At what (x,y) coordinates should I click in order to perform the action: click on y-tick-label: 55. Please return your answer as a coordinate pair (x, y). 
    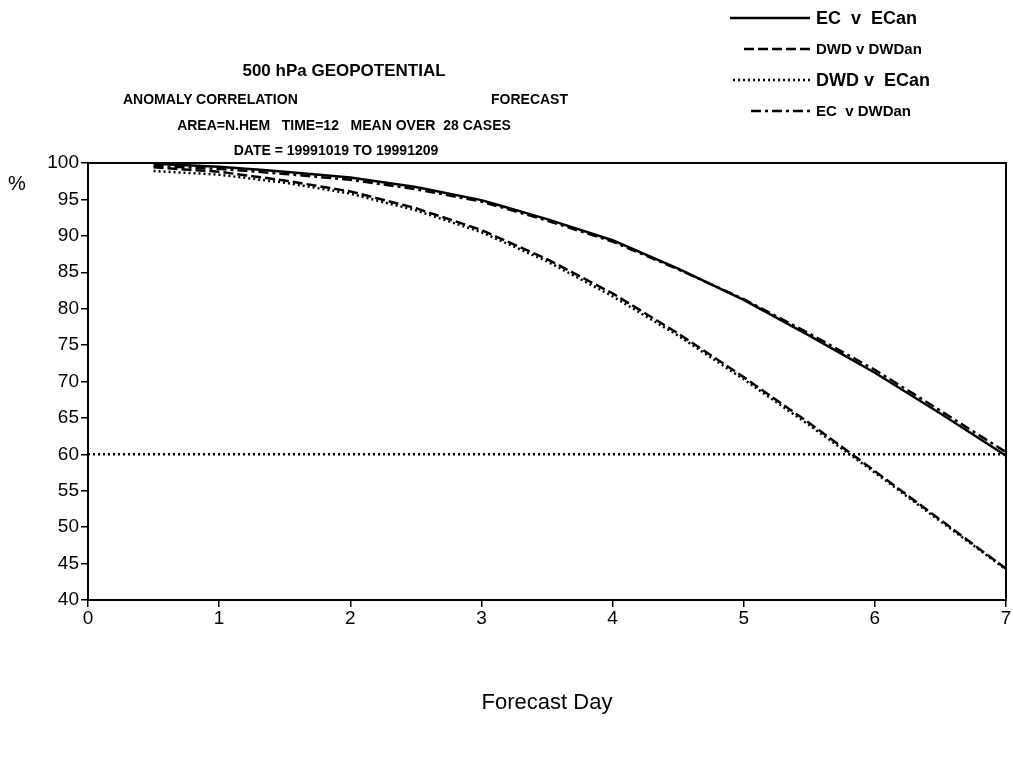
    Looking at the image, I should click on (68, 489).